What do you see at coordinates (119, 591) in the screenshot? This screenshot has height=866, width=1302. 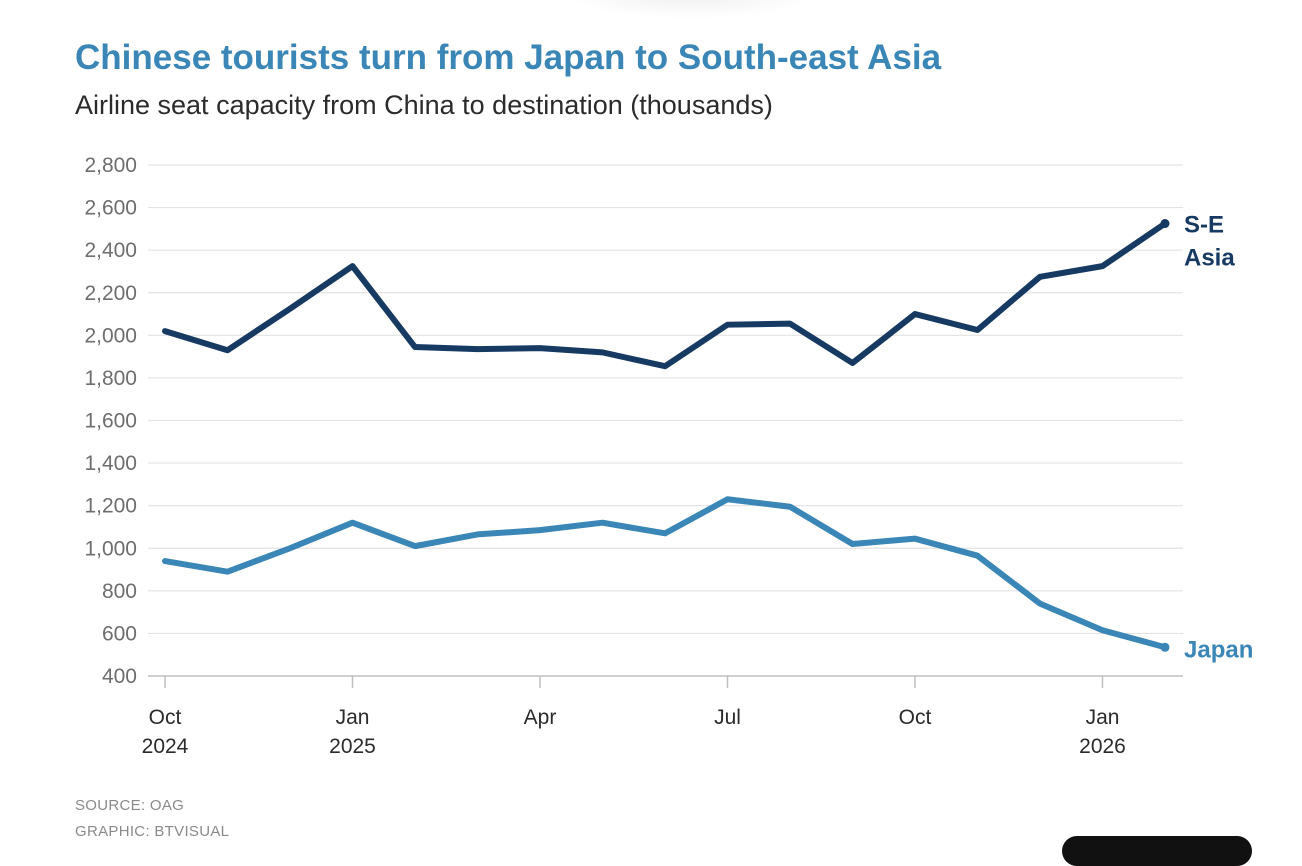 I see `y-tick-label: 800` at bounding box center [119, 591].